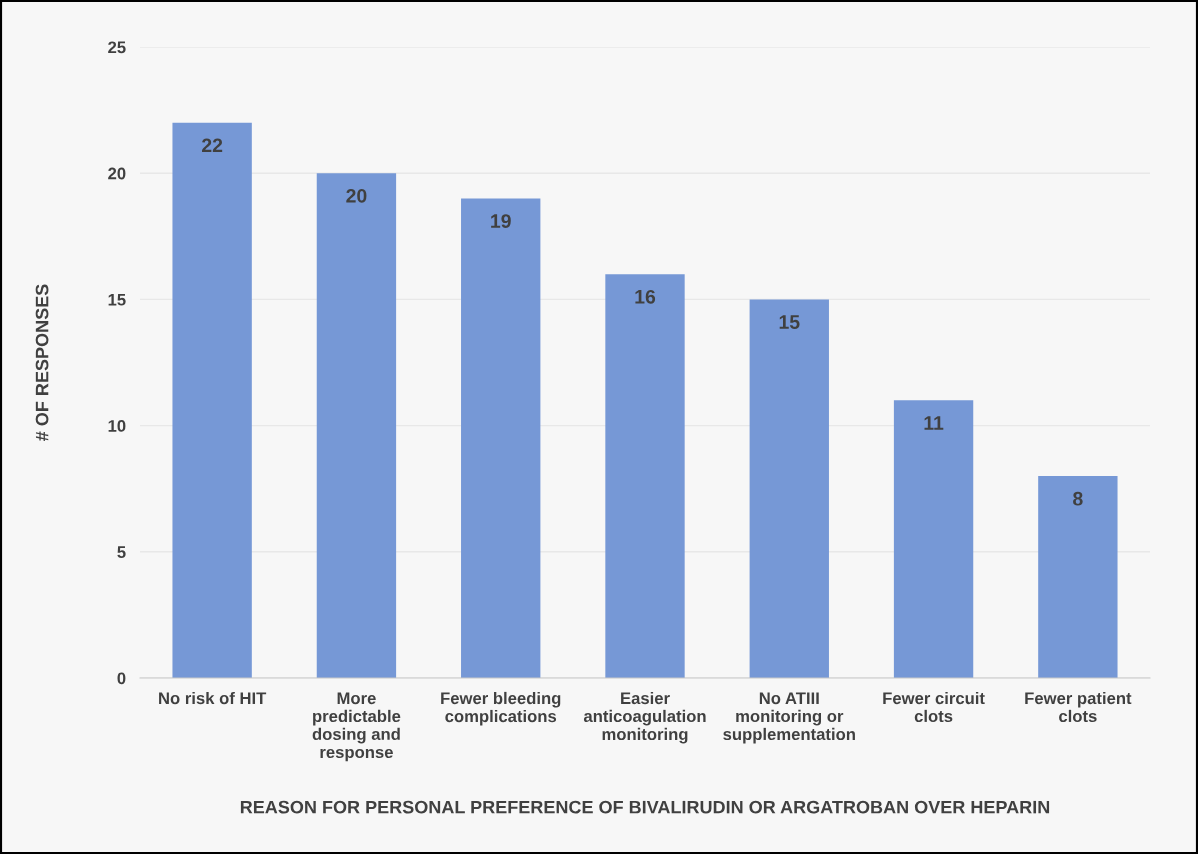  Describe the element at coordinates (117, 47) in the screenshot. I see `y-tick-label: 25` at that location.